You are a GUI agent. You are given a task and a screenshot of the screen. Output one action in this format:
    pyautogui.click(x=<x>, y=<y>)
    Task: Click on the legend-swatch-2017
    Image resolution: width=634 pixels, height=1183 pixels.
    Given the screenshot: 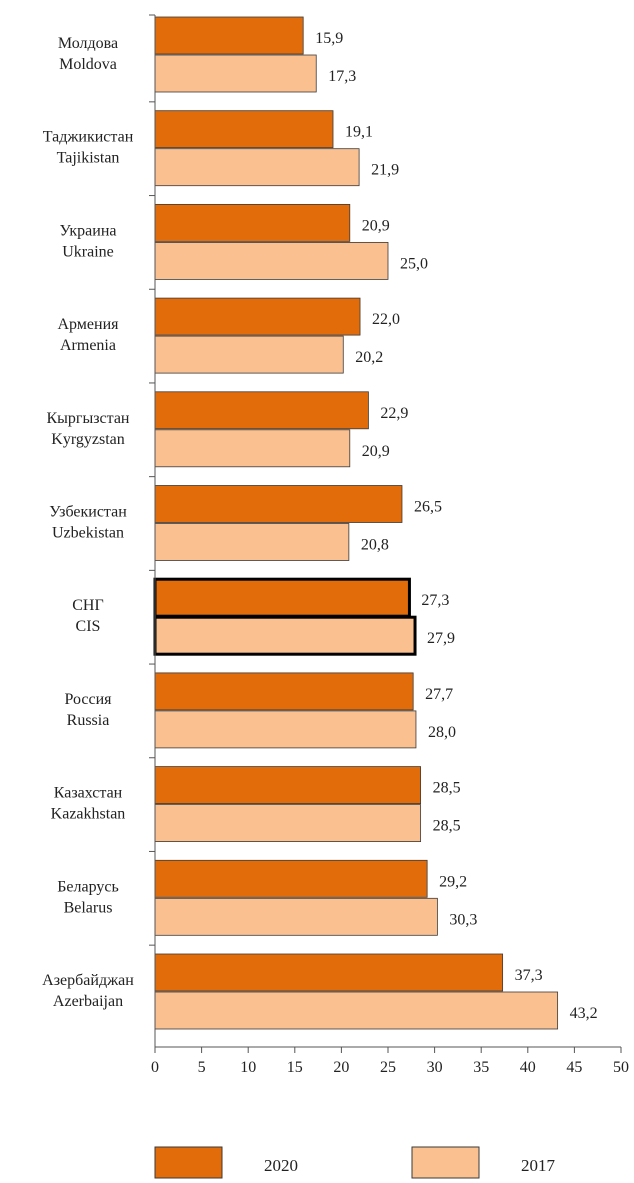 What is the action you would take?
    pyautogui.click(x=445, y=1162)
    